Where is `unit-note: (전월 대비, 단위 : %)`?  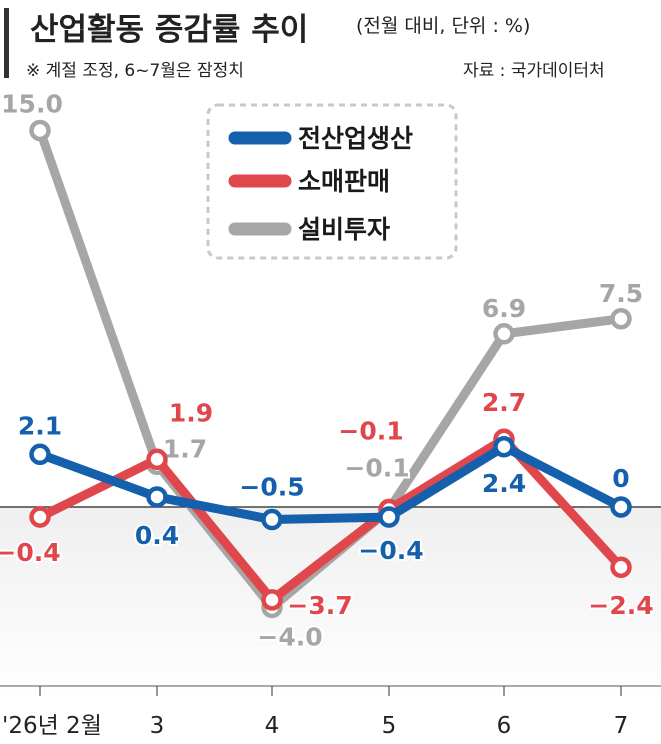
unit-note: (전월 대비, 단위 : %) is located at coordinates (443, 26).